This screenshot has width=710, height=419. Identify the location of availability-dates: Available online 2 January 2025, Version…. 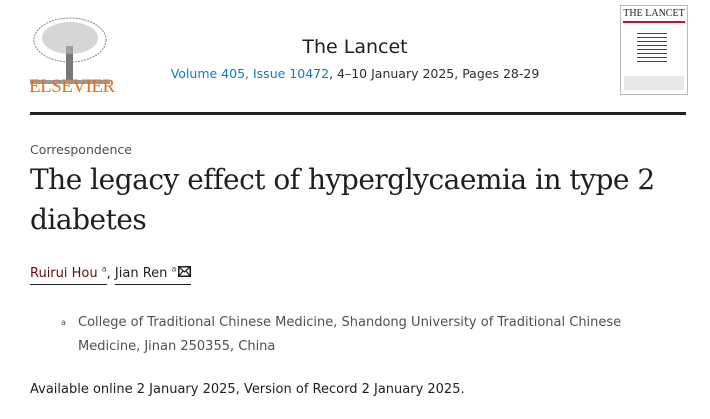
(247, 389).